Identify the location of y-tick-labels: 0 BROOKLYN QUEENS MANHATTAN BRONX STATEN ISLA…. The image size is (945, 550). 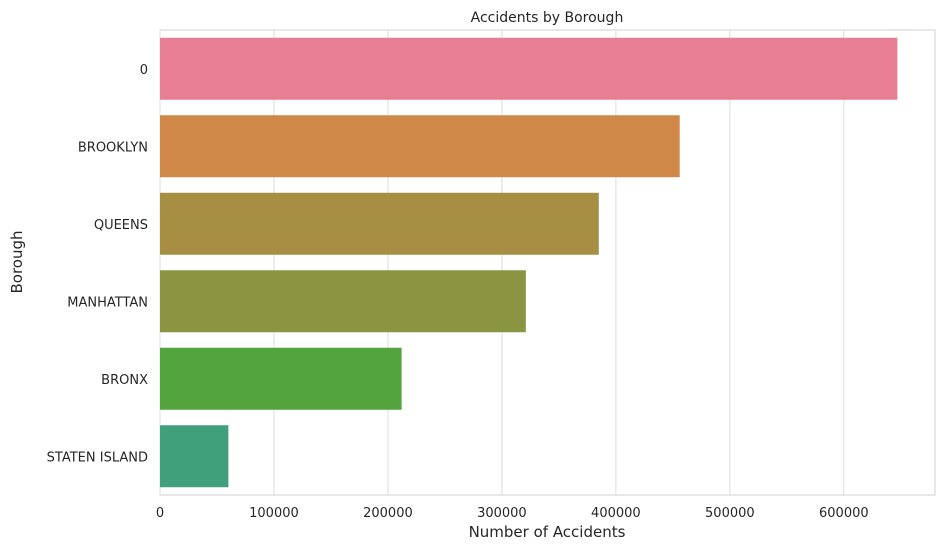
(97, 264).